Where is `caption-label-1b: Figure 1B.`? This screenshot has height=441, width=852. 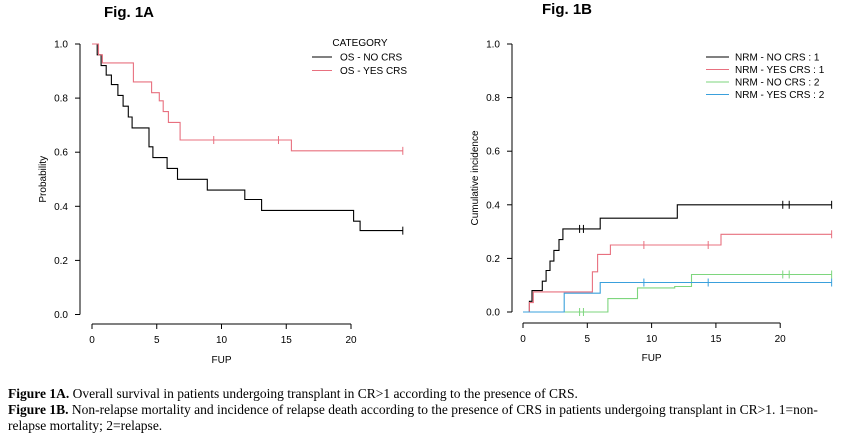 caption-label-1b: Figure 1B. is located at coordinates (38, 409).